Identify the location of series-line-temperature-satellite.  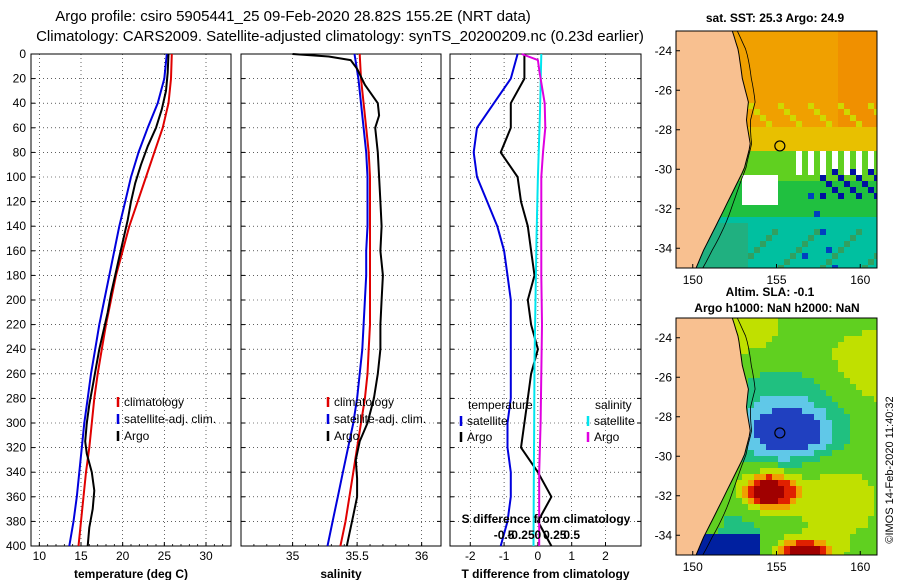
(495, 300).